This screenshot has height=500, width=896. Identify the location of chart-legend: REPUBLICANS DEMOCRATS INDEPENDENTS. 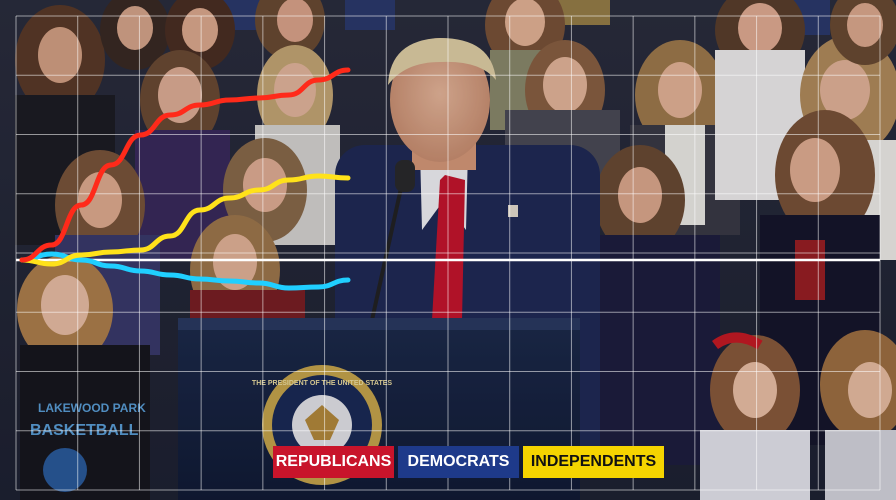
(468, 462).